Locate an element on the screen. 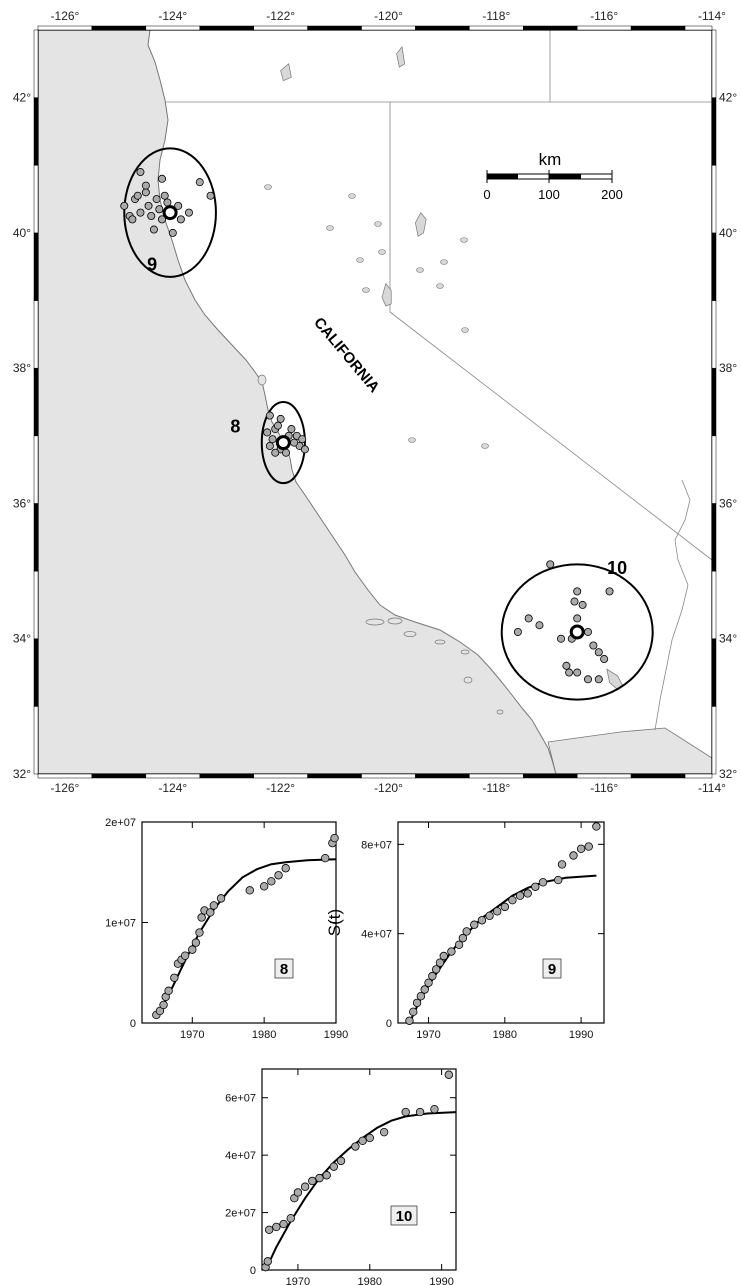  lat-label-right: 38° is located at coordinates (728, 368).